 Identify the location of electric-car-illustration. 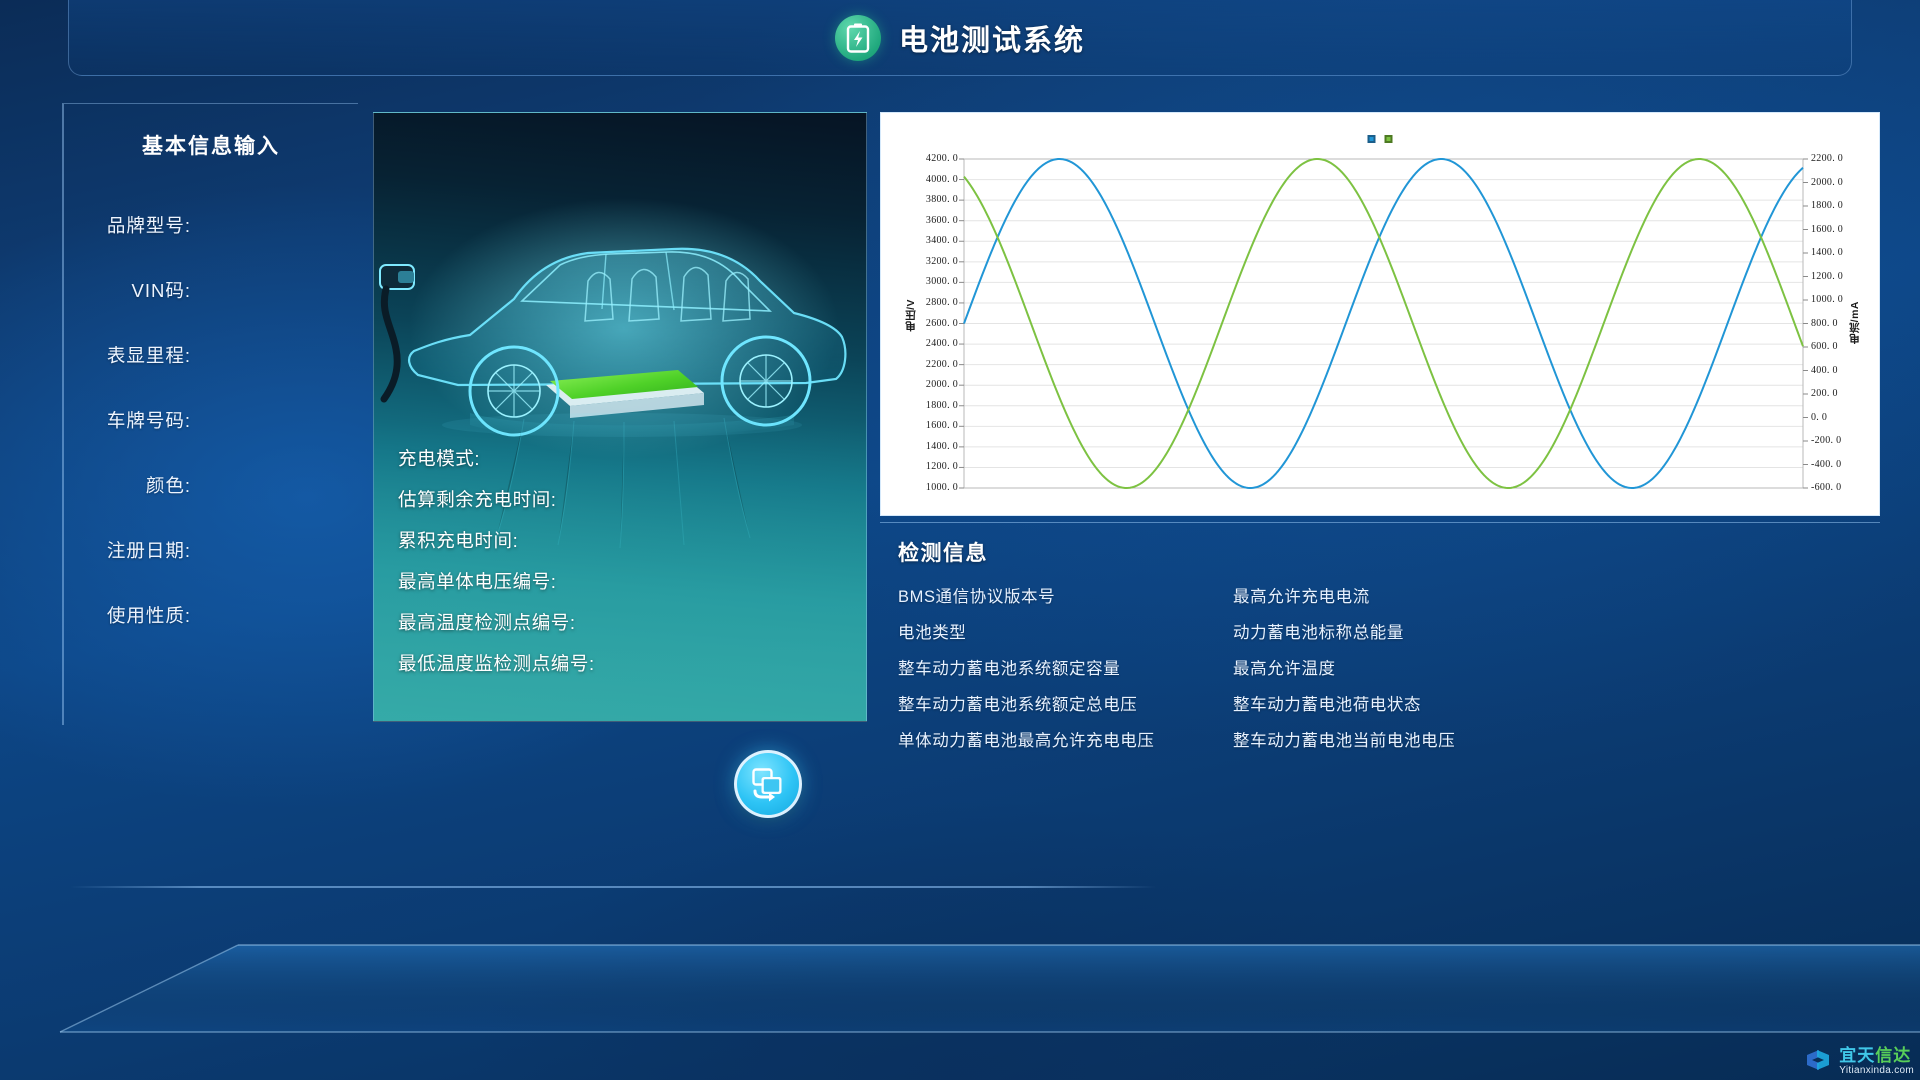
(613, 373).